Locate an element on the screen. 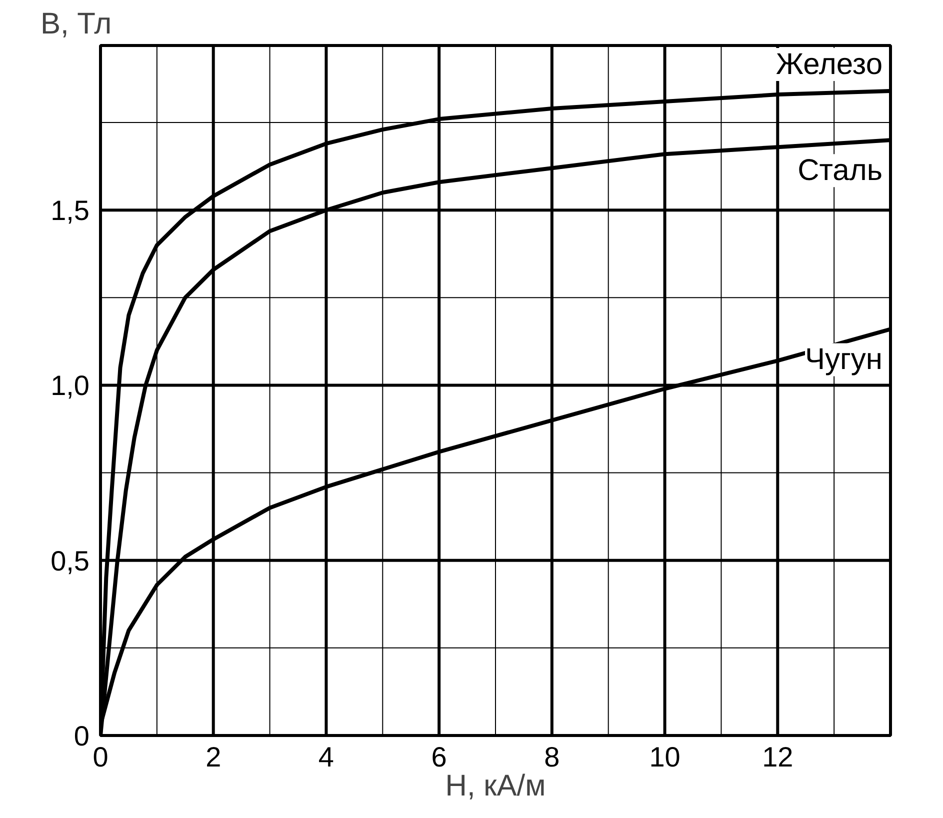  y-tick-label: 1,0 is located at coordinates (70, 386).